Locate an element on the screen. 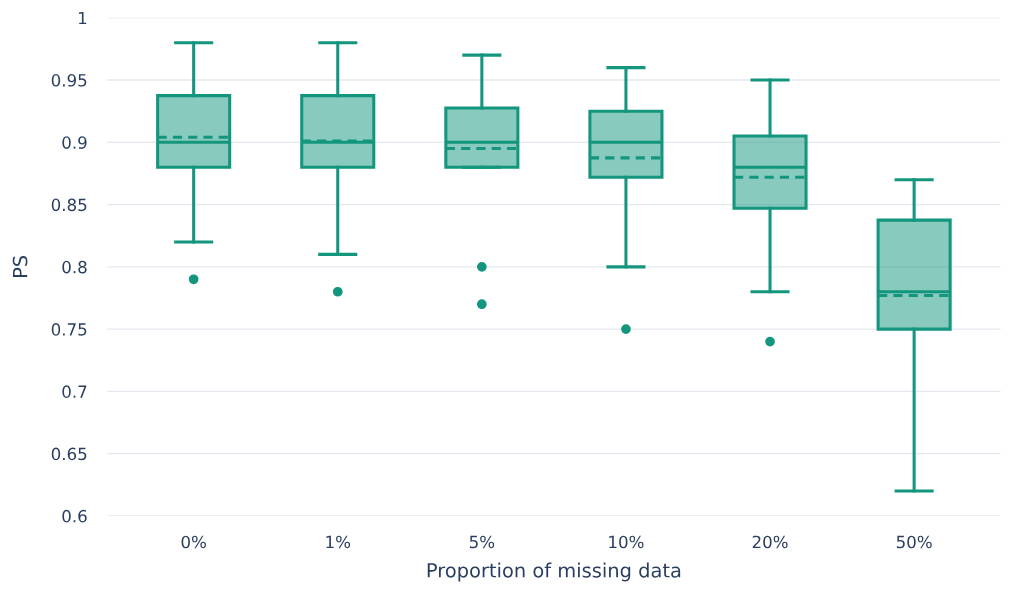 This screenshot has height=593, width=1021. x-tick-label: 5% is located at coordinates (482, 542).